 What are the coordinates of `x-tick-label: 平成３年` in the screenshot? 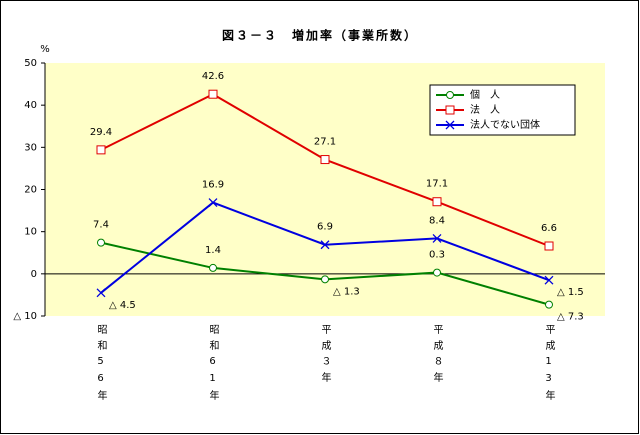 It's located at (325, 356).